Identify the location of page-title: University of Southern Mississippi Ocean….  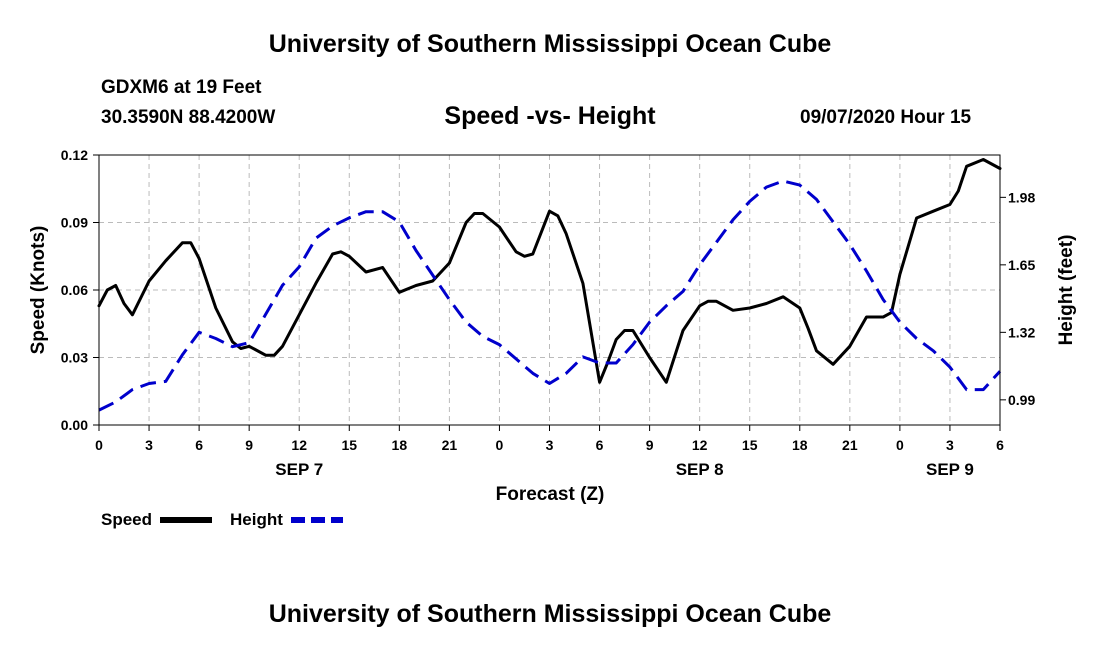
(550, 44).